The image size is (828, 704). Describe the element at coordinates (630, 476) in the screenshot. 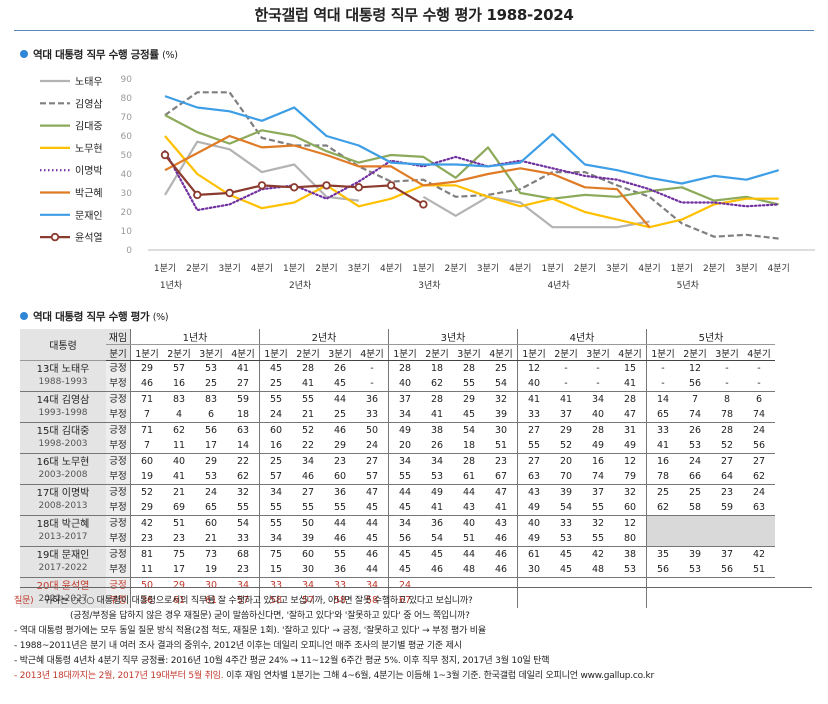

I see `value-cell: 79` at that location.